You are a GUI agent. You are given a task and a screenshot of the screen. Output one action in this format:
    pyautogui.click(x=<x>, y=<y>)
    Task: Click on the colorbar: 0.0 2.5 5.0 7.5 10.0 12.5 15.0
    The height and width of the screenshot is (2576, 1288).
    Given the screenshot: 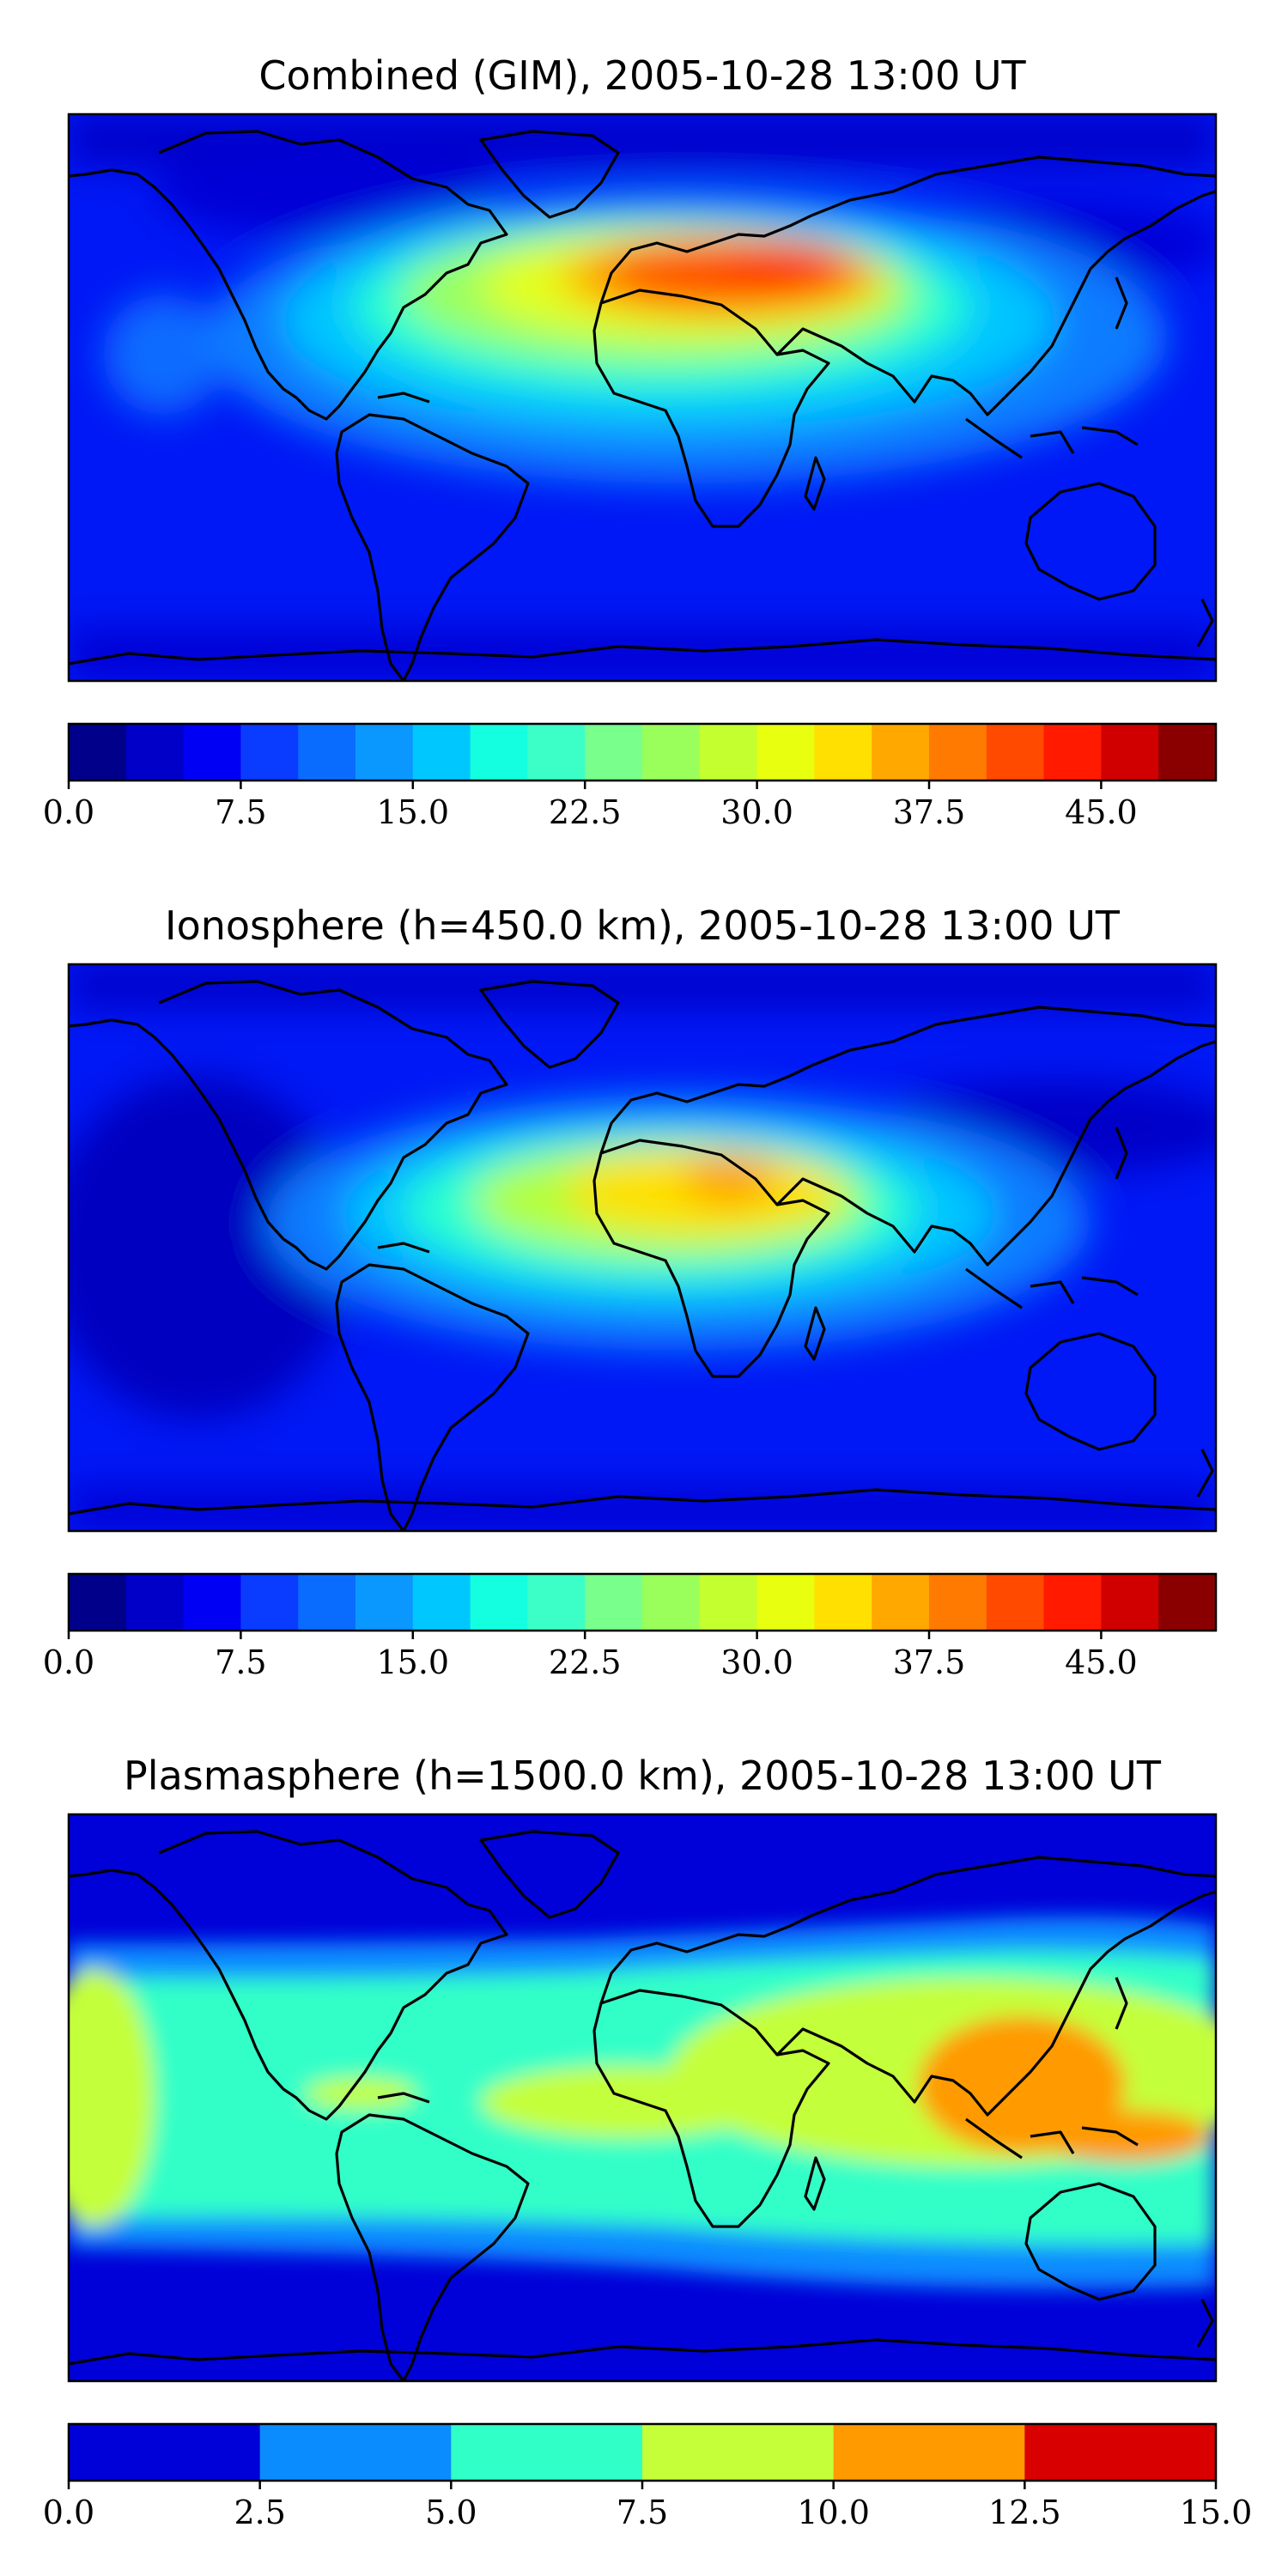 What is the action you would take?
    pyautogui.click(x=648, y=2477)
    